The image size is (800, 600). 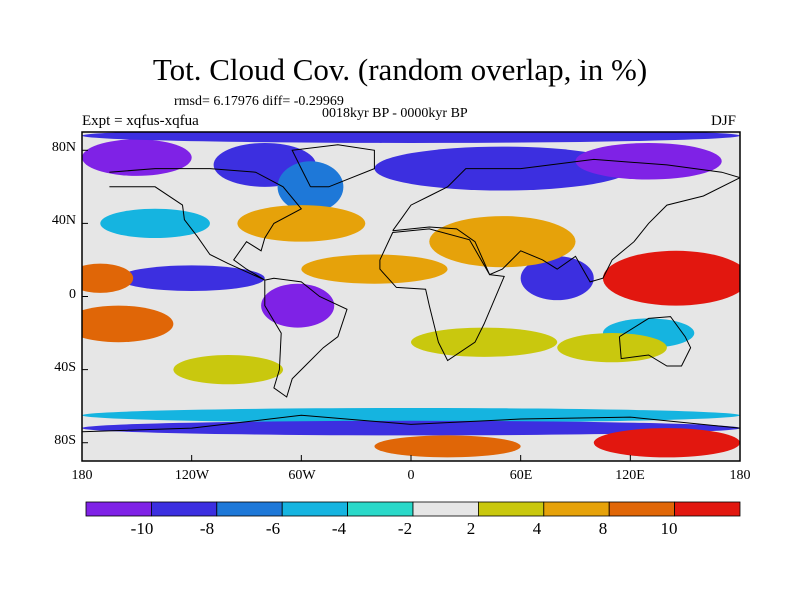 I want to click on stats-label: rmsd= 6.17976 diff= -0.29969, so click(x=259, y=101).